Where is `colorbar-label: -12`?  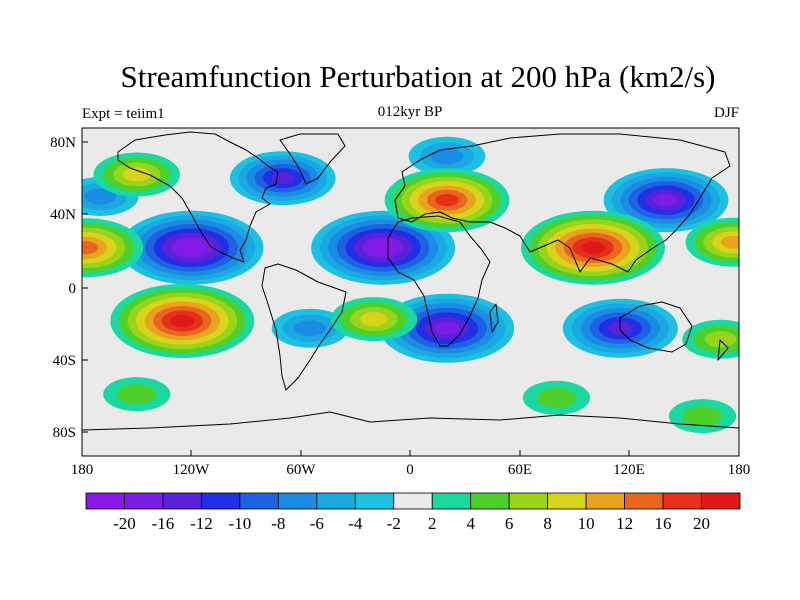 colorbar-label: -12 is located at coordinates (201, 523).